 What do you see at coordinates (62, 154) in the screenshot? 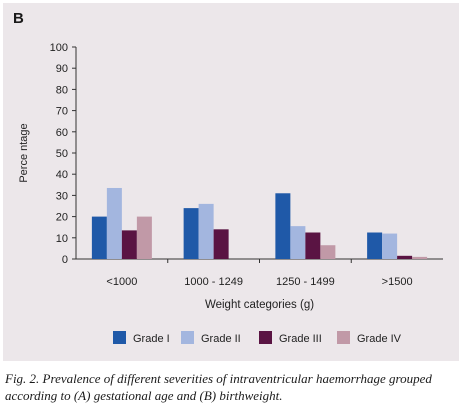
I see `y-tick-label: 50` at bounding box center [62, 154].